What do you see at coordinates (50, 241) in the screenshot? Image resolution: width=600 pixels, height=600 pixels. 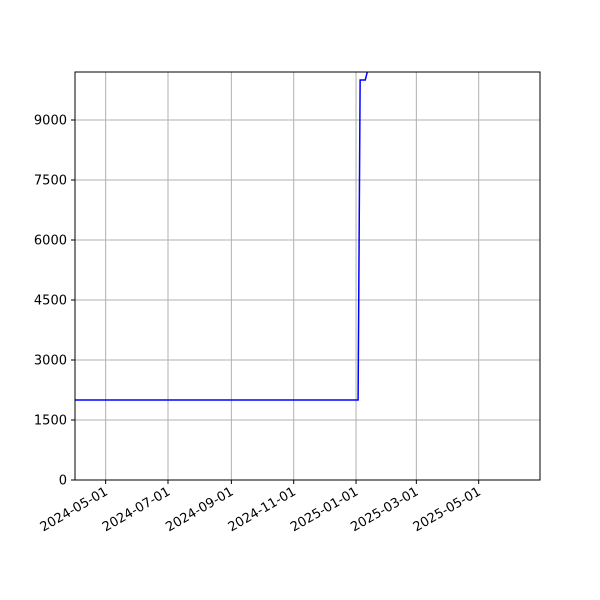 I see `y-tick-label: 6000` at bounding box center [50, 241].